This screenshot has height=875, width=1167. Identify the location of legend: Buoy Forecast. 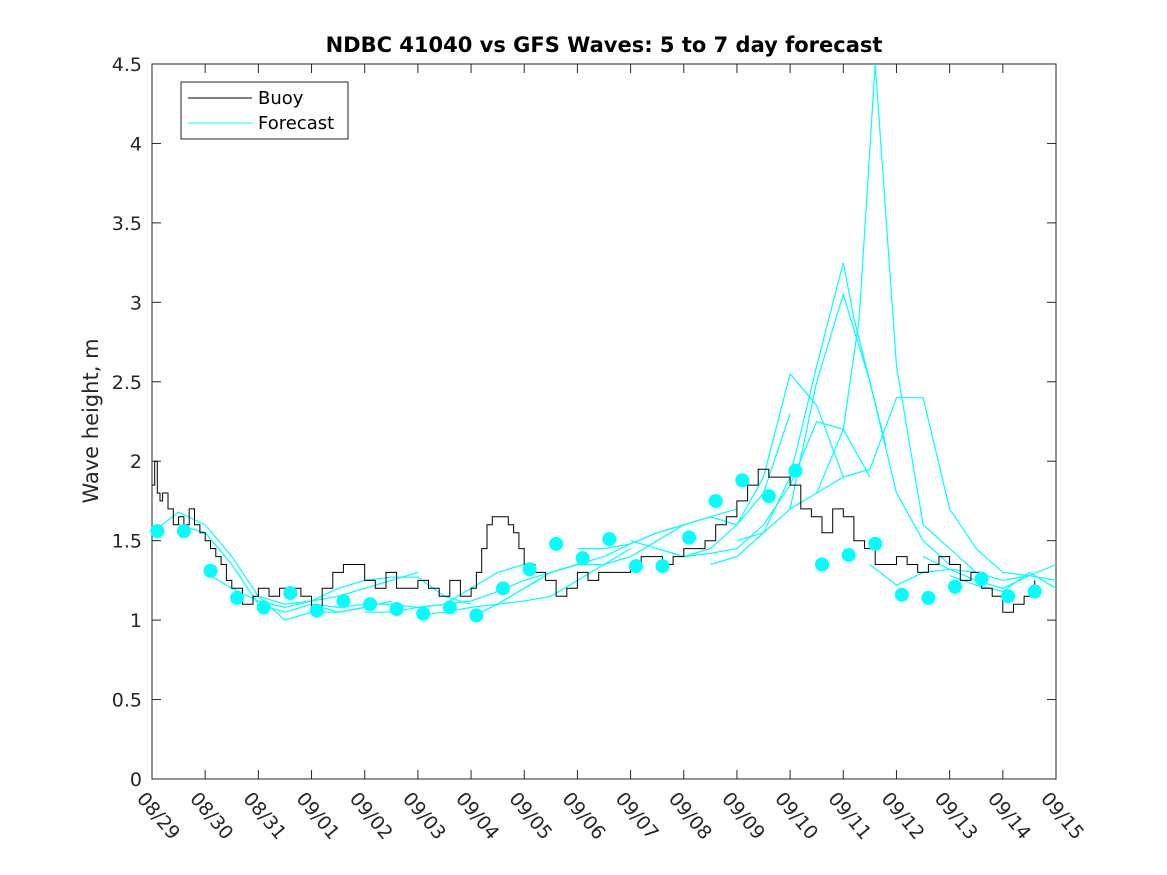
(264, 110).